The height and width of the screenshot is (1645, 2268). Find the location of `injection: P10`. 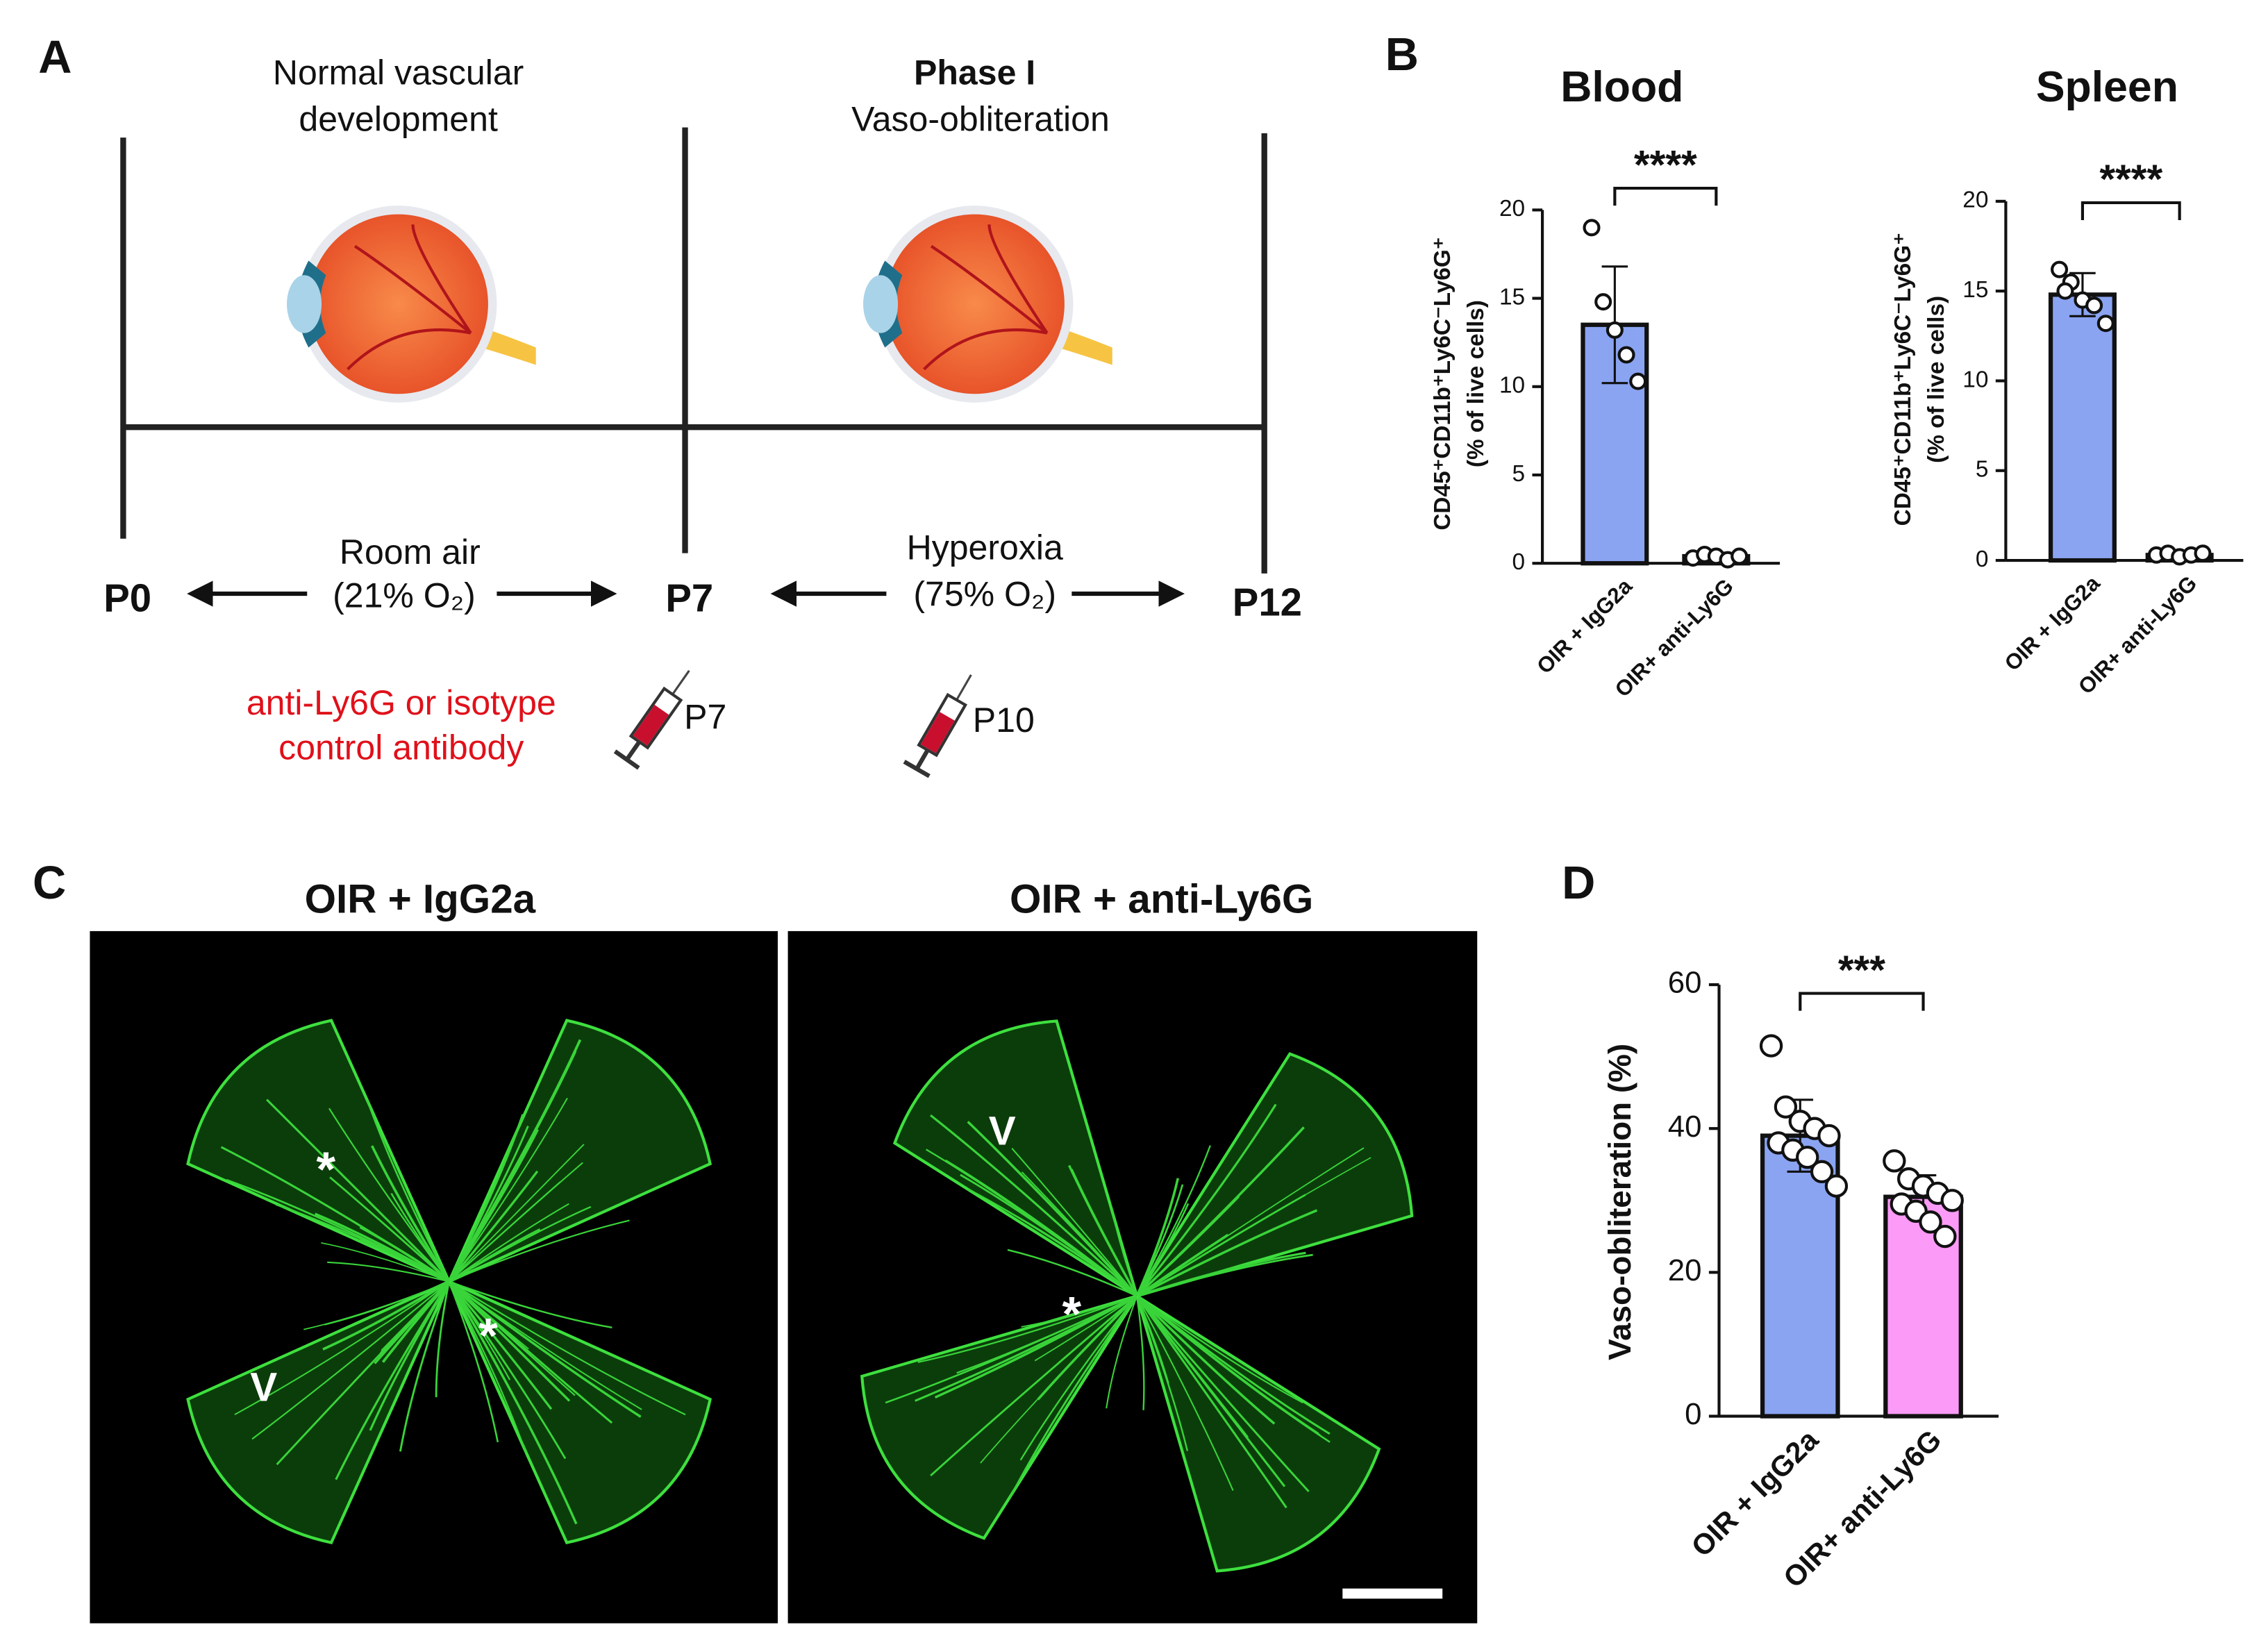

injection: P10 is located at coordinates (1004, 720).